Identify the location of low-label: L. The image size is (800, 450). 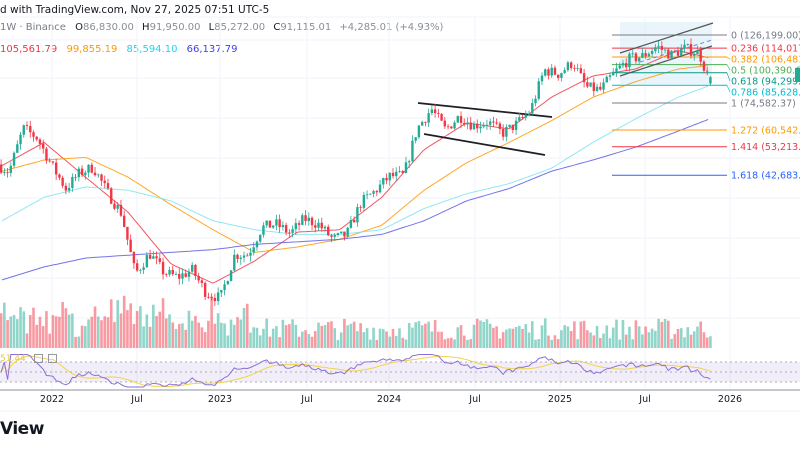
(211, 27).